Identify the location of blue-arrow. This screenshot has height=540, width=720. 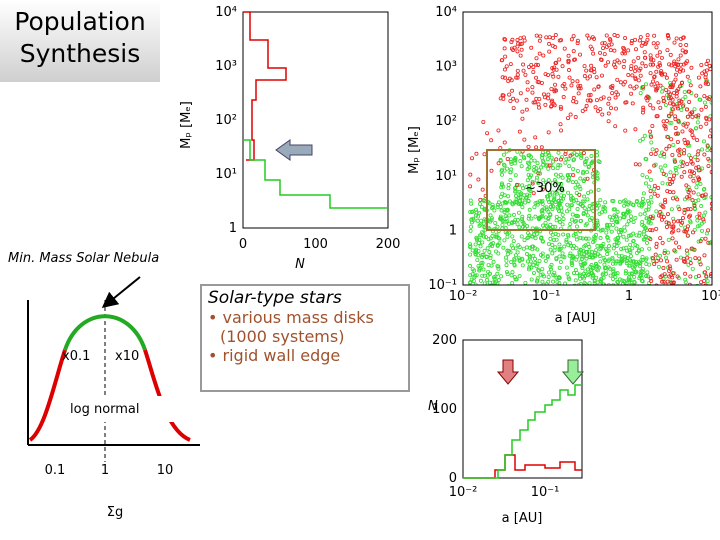
(294, 150).